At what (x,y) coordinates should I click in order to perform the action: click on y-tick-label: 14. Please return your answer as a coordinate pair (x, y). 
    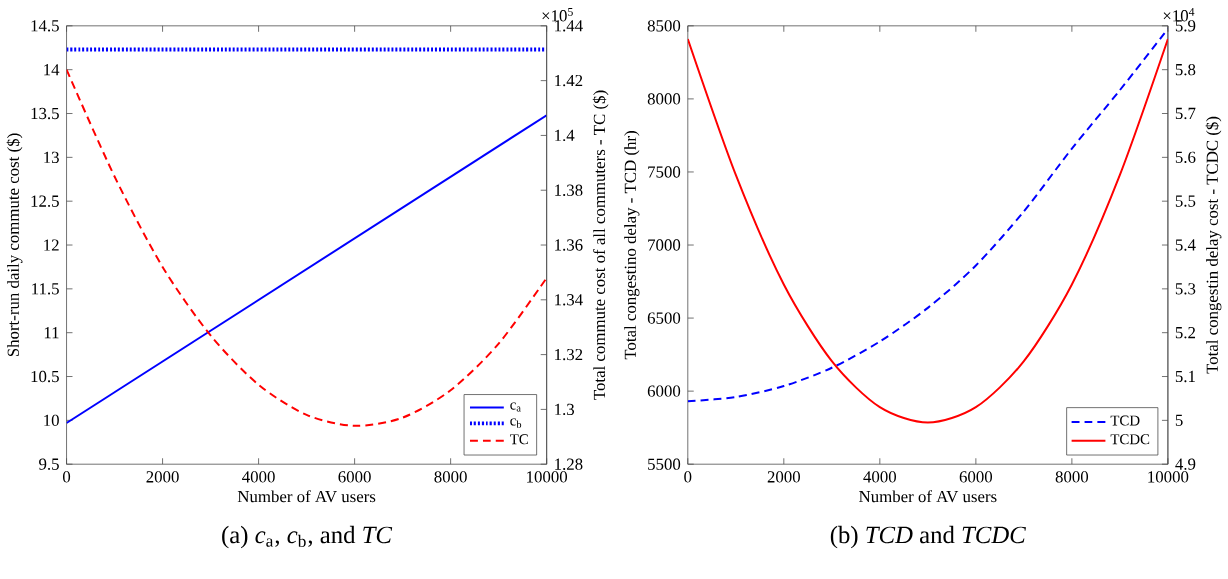
    Looking at the image, I should click on (52, 70).